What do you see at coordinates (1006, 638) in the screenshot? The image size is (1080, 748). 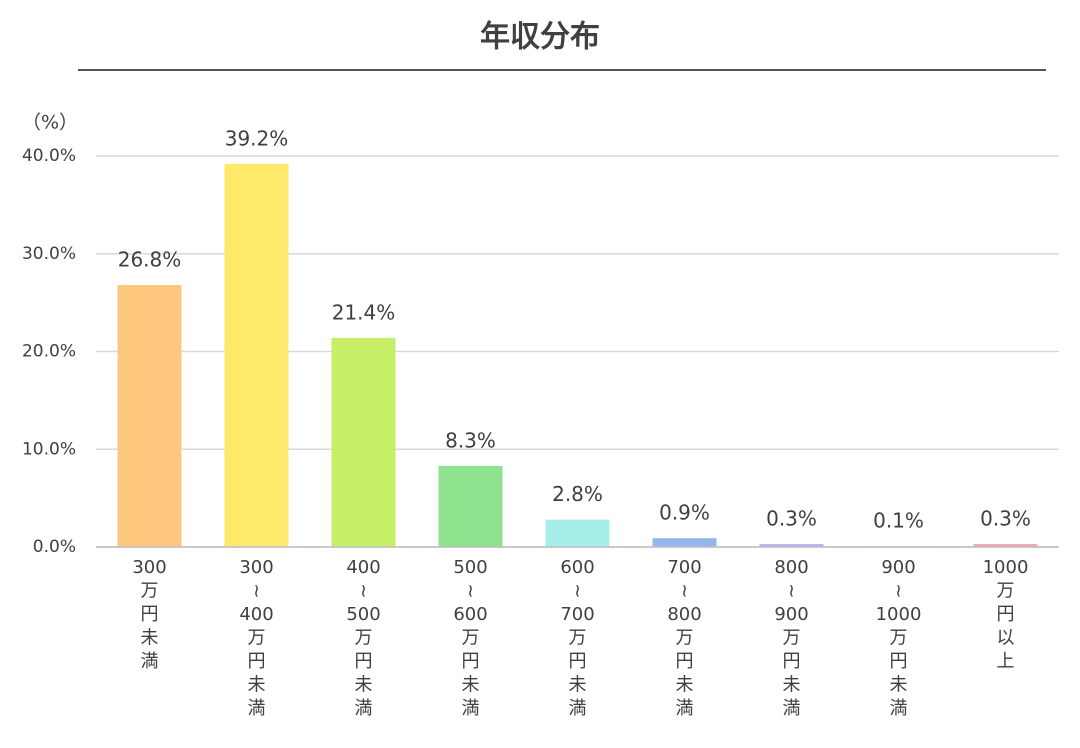 I see `x-tick-label: 以` at bounding box center [1006, 638].